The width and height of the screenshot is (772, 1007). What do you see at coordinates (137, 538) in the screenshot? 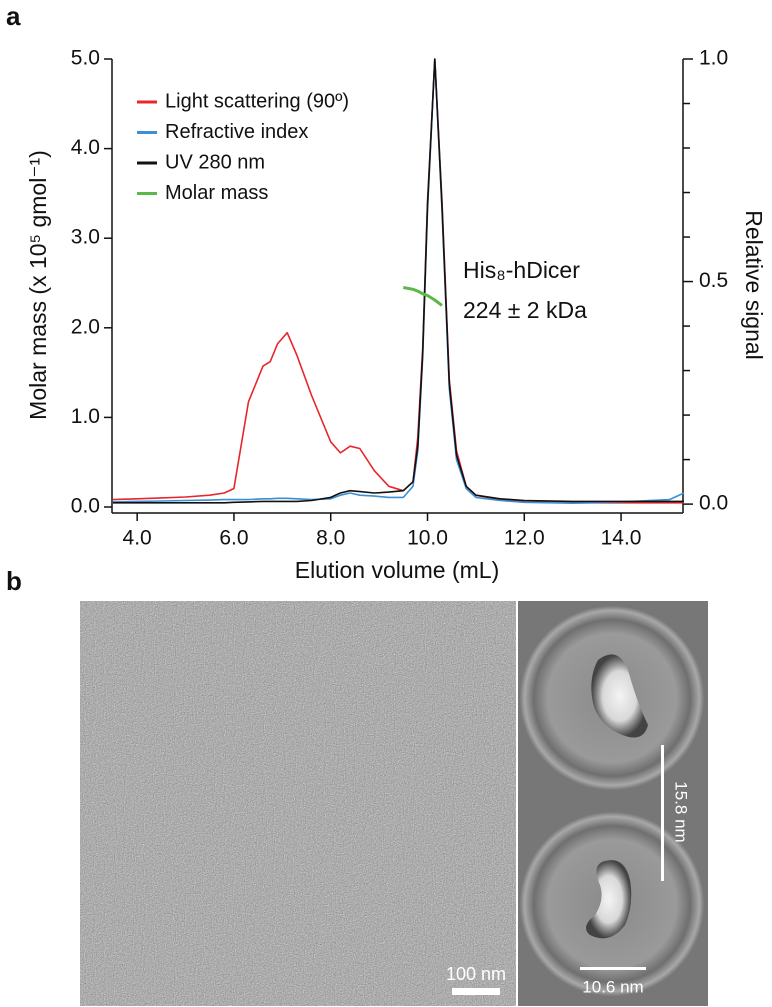
I see `x-tick-label: 4.0` at bounding box center [137, 538].